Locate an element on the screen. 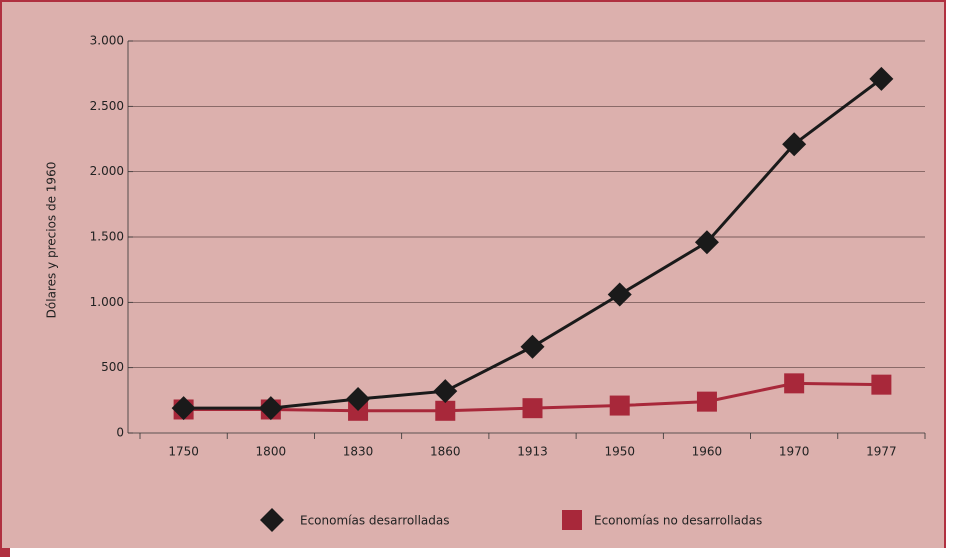 The image size is (955, 557). y-tick-label: 1.000 is located at coordinates (107, 302).